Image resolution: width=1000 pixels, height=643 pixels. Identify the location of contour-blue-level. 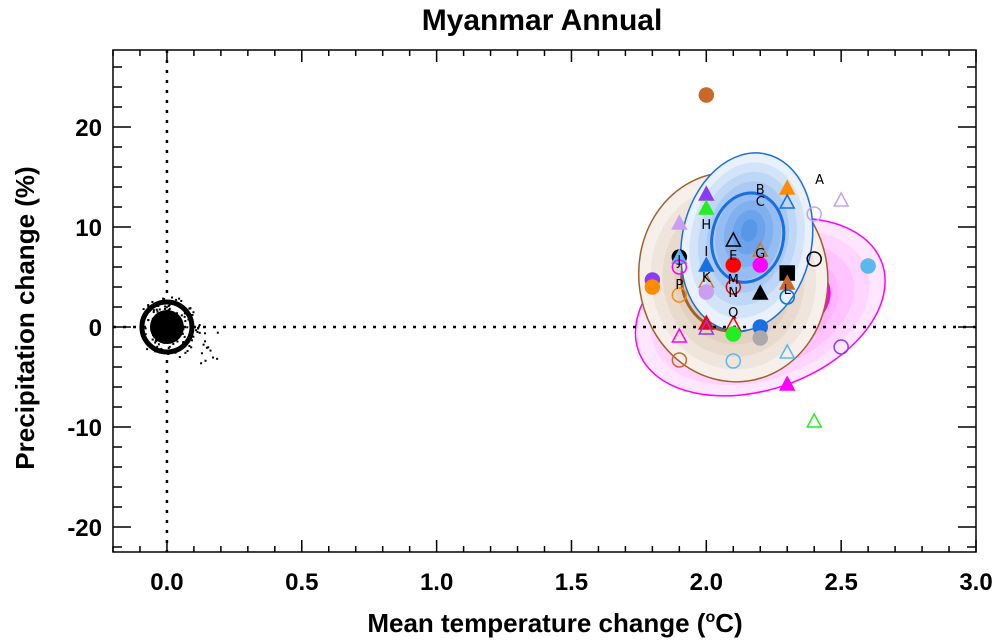
(749, 230).